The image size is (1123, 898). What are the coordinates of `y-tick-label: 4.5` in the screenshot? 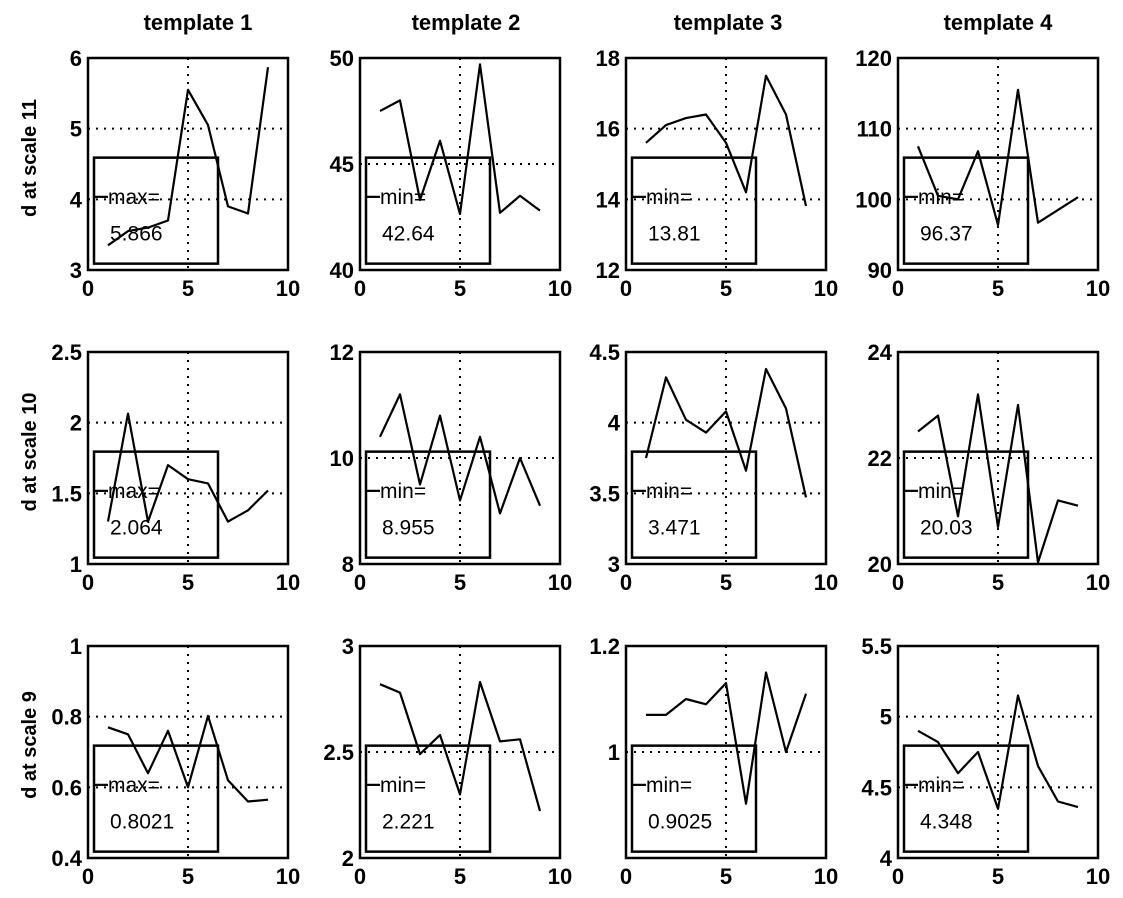 It's located at (876, 787).